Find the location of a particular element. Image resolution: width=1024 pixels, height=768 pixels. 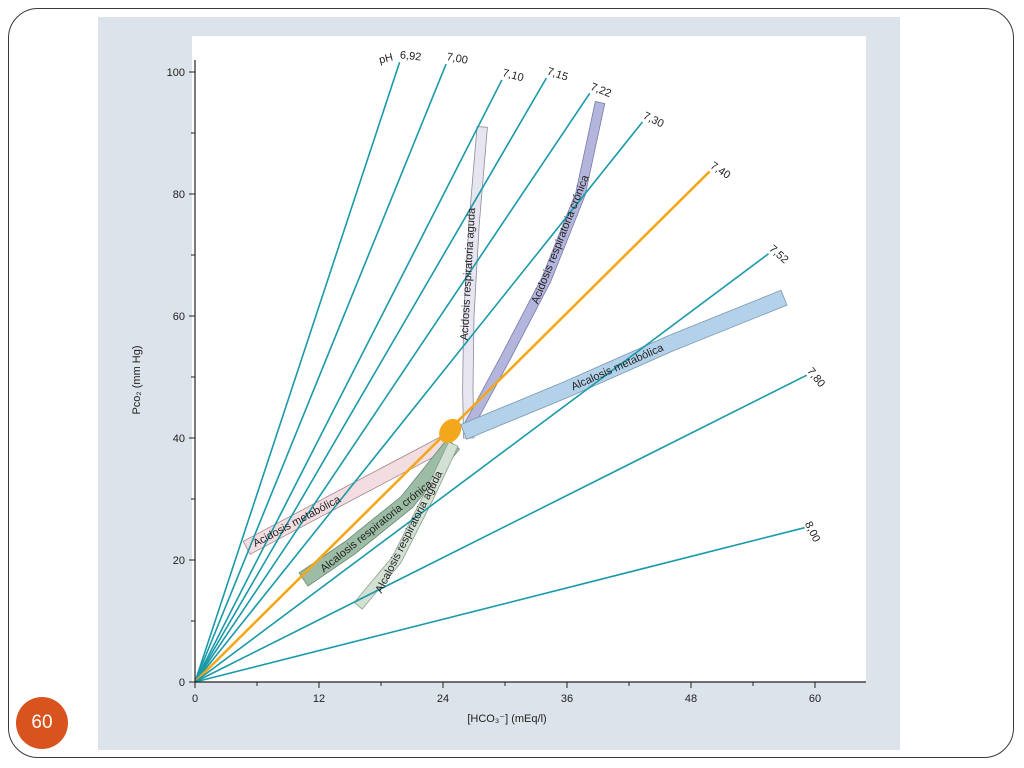

slide-number: 60 is located at coordinates (42, 722).